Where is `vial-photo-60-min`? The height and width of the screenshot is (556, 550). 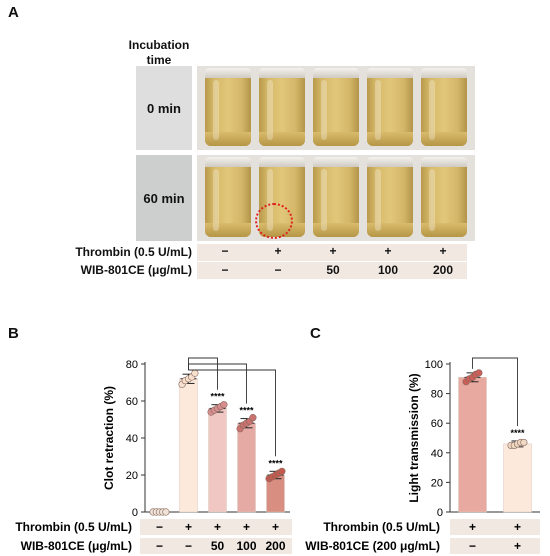
vial-photo-60-min is located at coordinates (336, 198).